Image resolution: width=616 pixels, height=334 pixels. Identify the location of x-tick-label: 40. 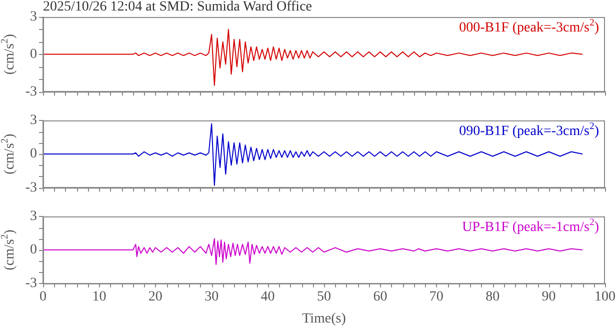
(267, 296).